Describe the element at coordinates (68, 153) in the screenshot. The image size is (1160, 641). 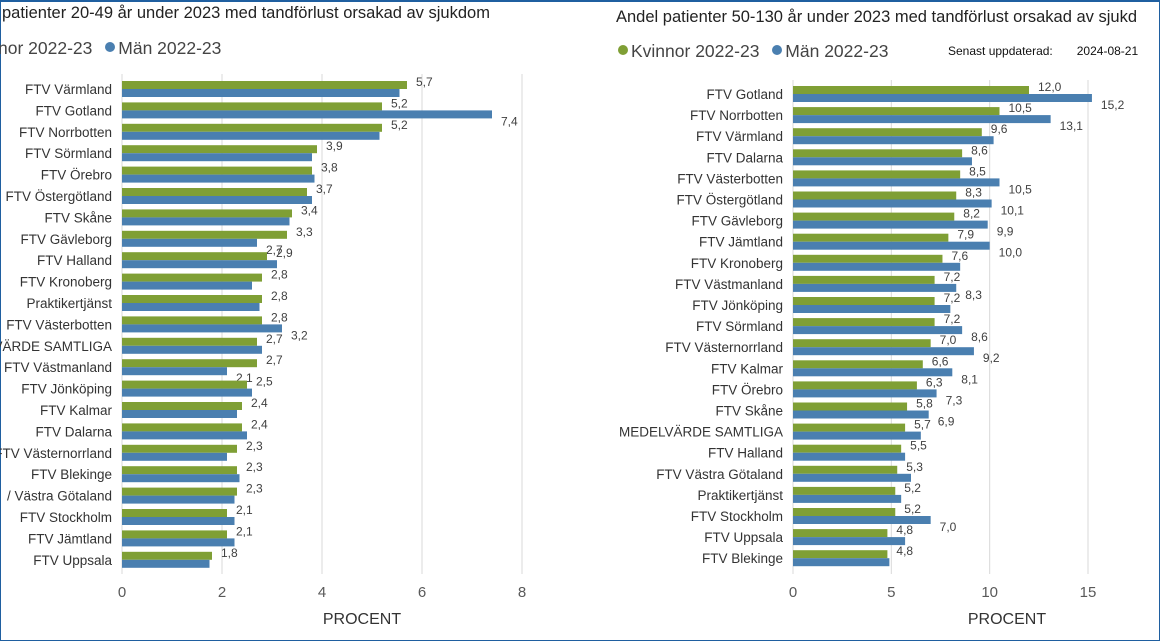
I see `category-label-ftv-sörmland: FTV Sörmland` at that location.